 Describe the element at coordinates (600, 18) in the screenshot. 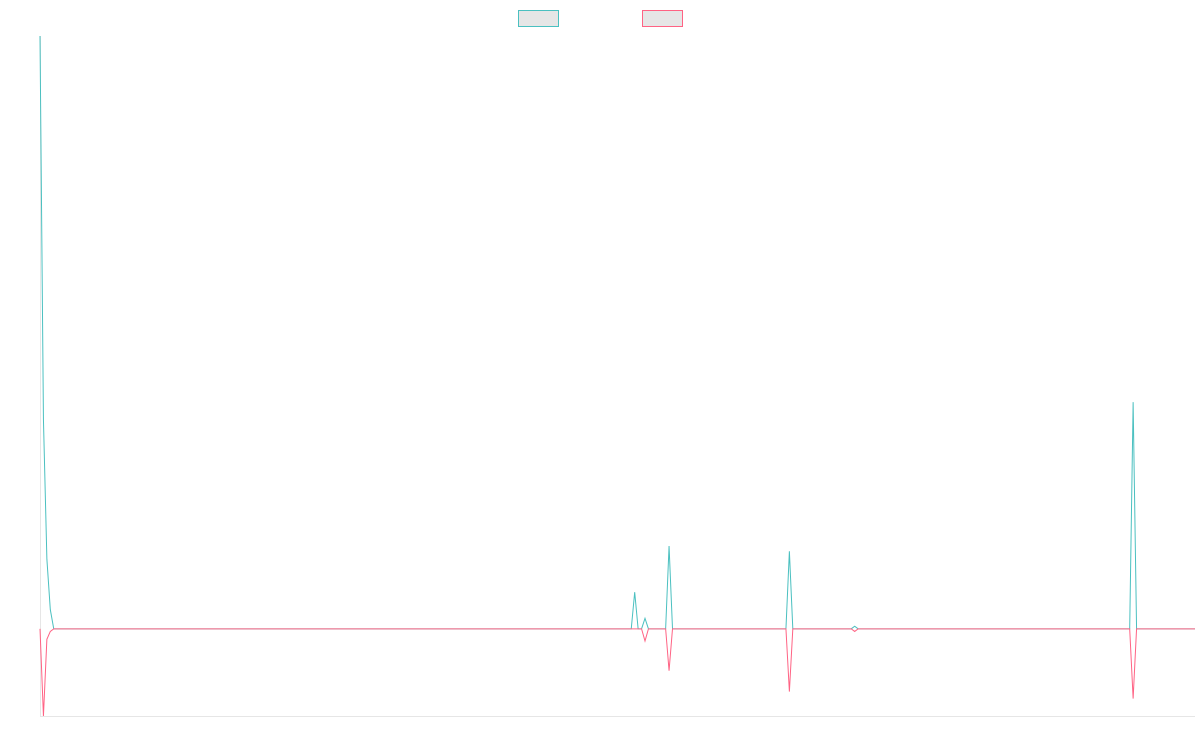

I see `legend` at that location.